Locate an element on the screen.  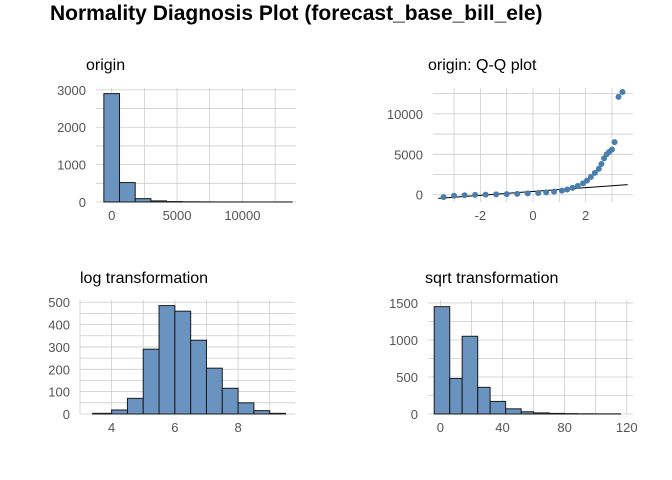
y-tick-label: 400 is located at coordinates (59, 325).